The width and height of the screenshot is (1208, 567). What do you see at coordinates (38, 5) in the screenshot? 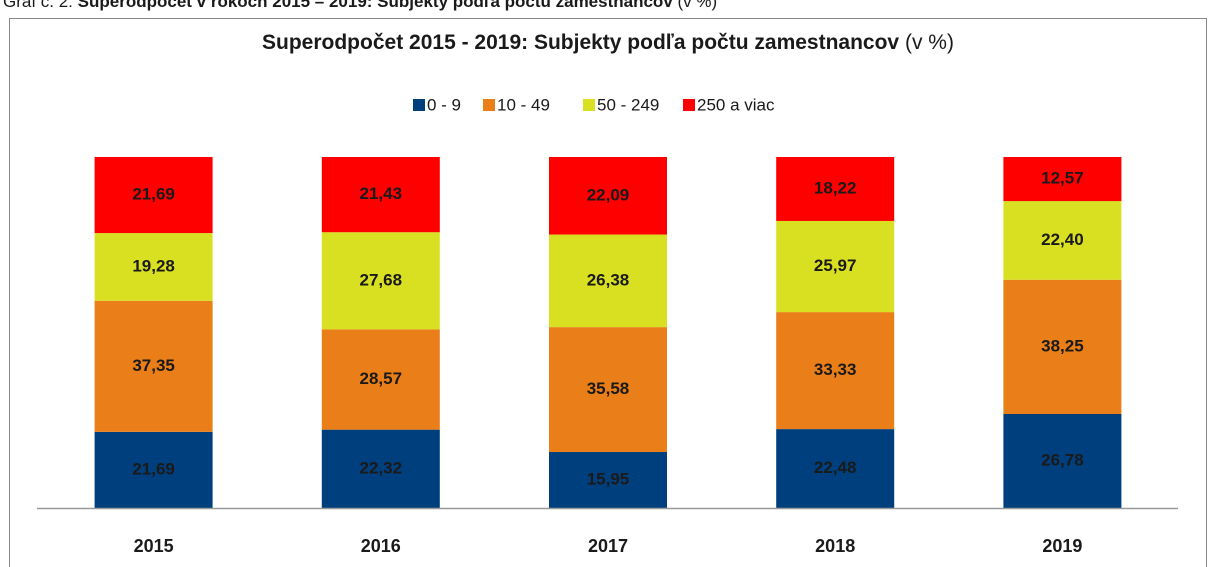
I see `caption-label: Graf č. 2:` at bounding box center [38, 5].